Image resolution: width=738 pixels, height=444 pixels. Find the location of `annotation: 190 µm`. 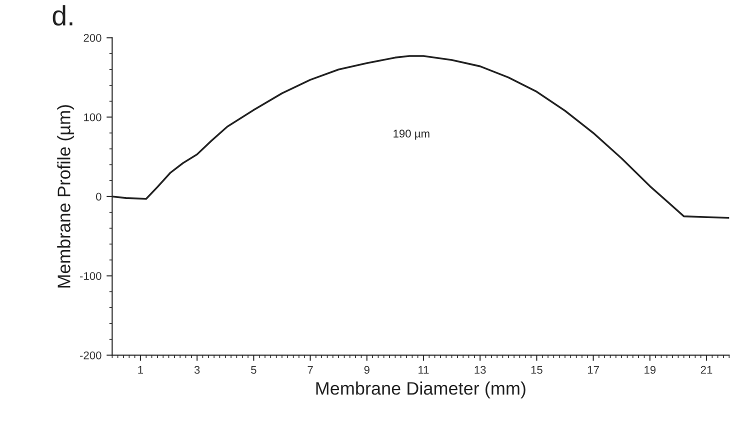

annotation: 190 µm is located at coordinates (412, 135).